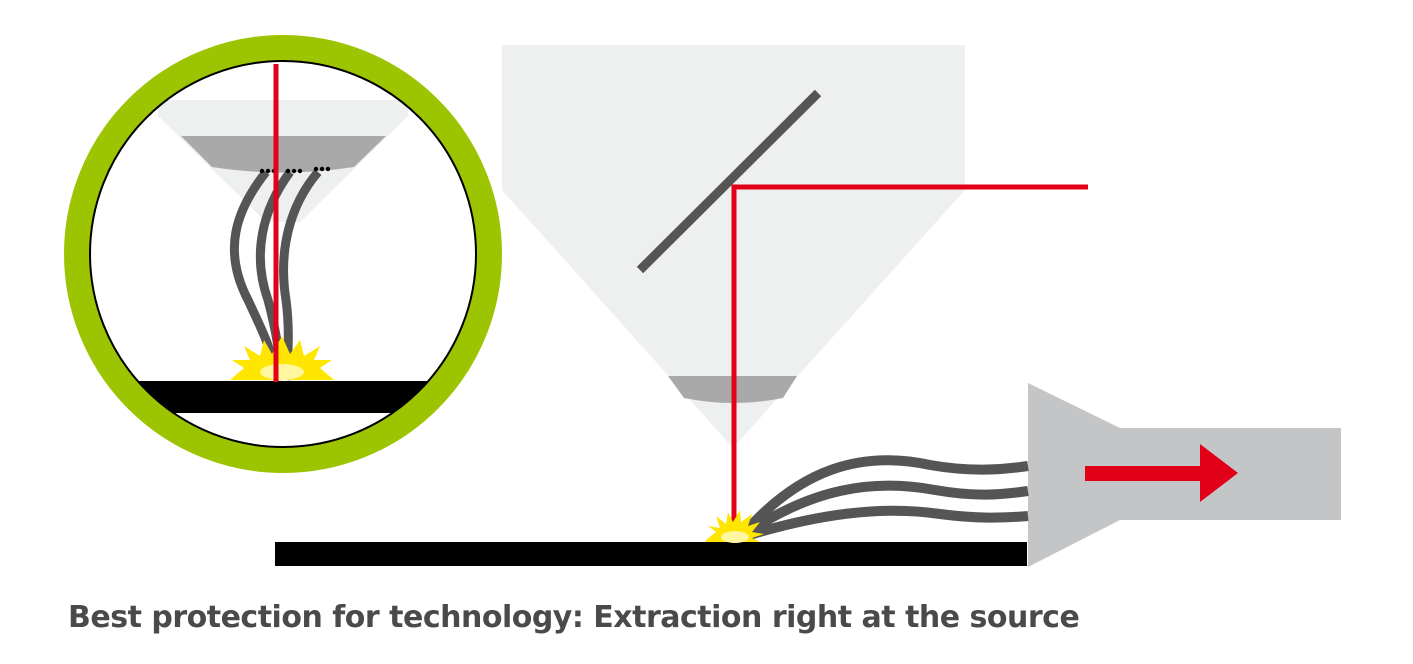 Image resolution: width=1413 pixels, height=664 pixels. What do you see at coordinates (282, 372) in the screenshot?
I see `detail-spark-core` at bounding box center [282, 372].